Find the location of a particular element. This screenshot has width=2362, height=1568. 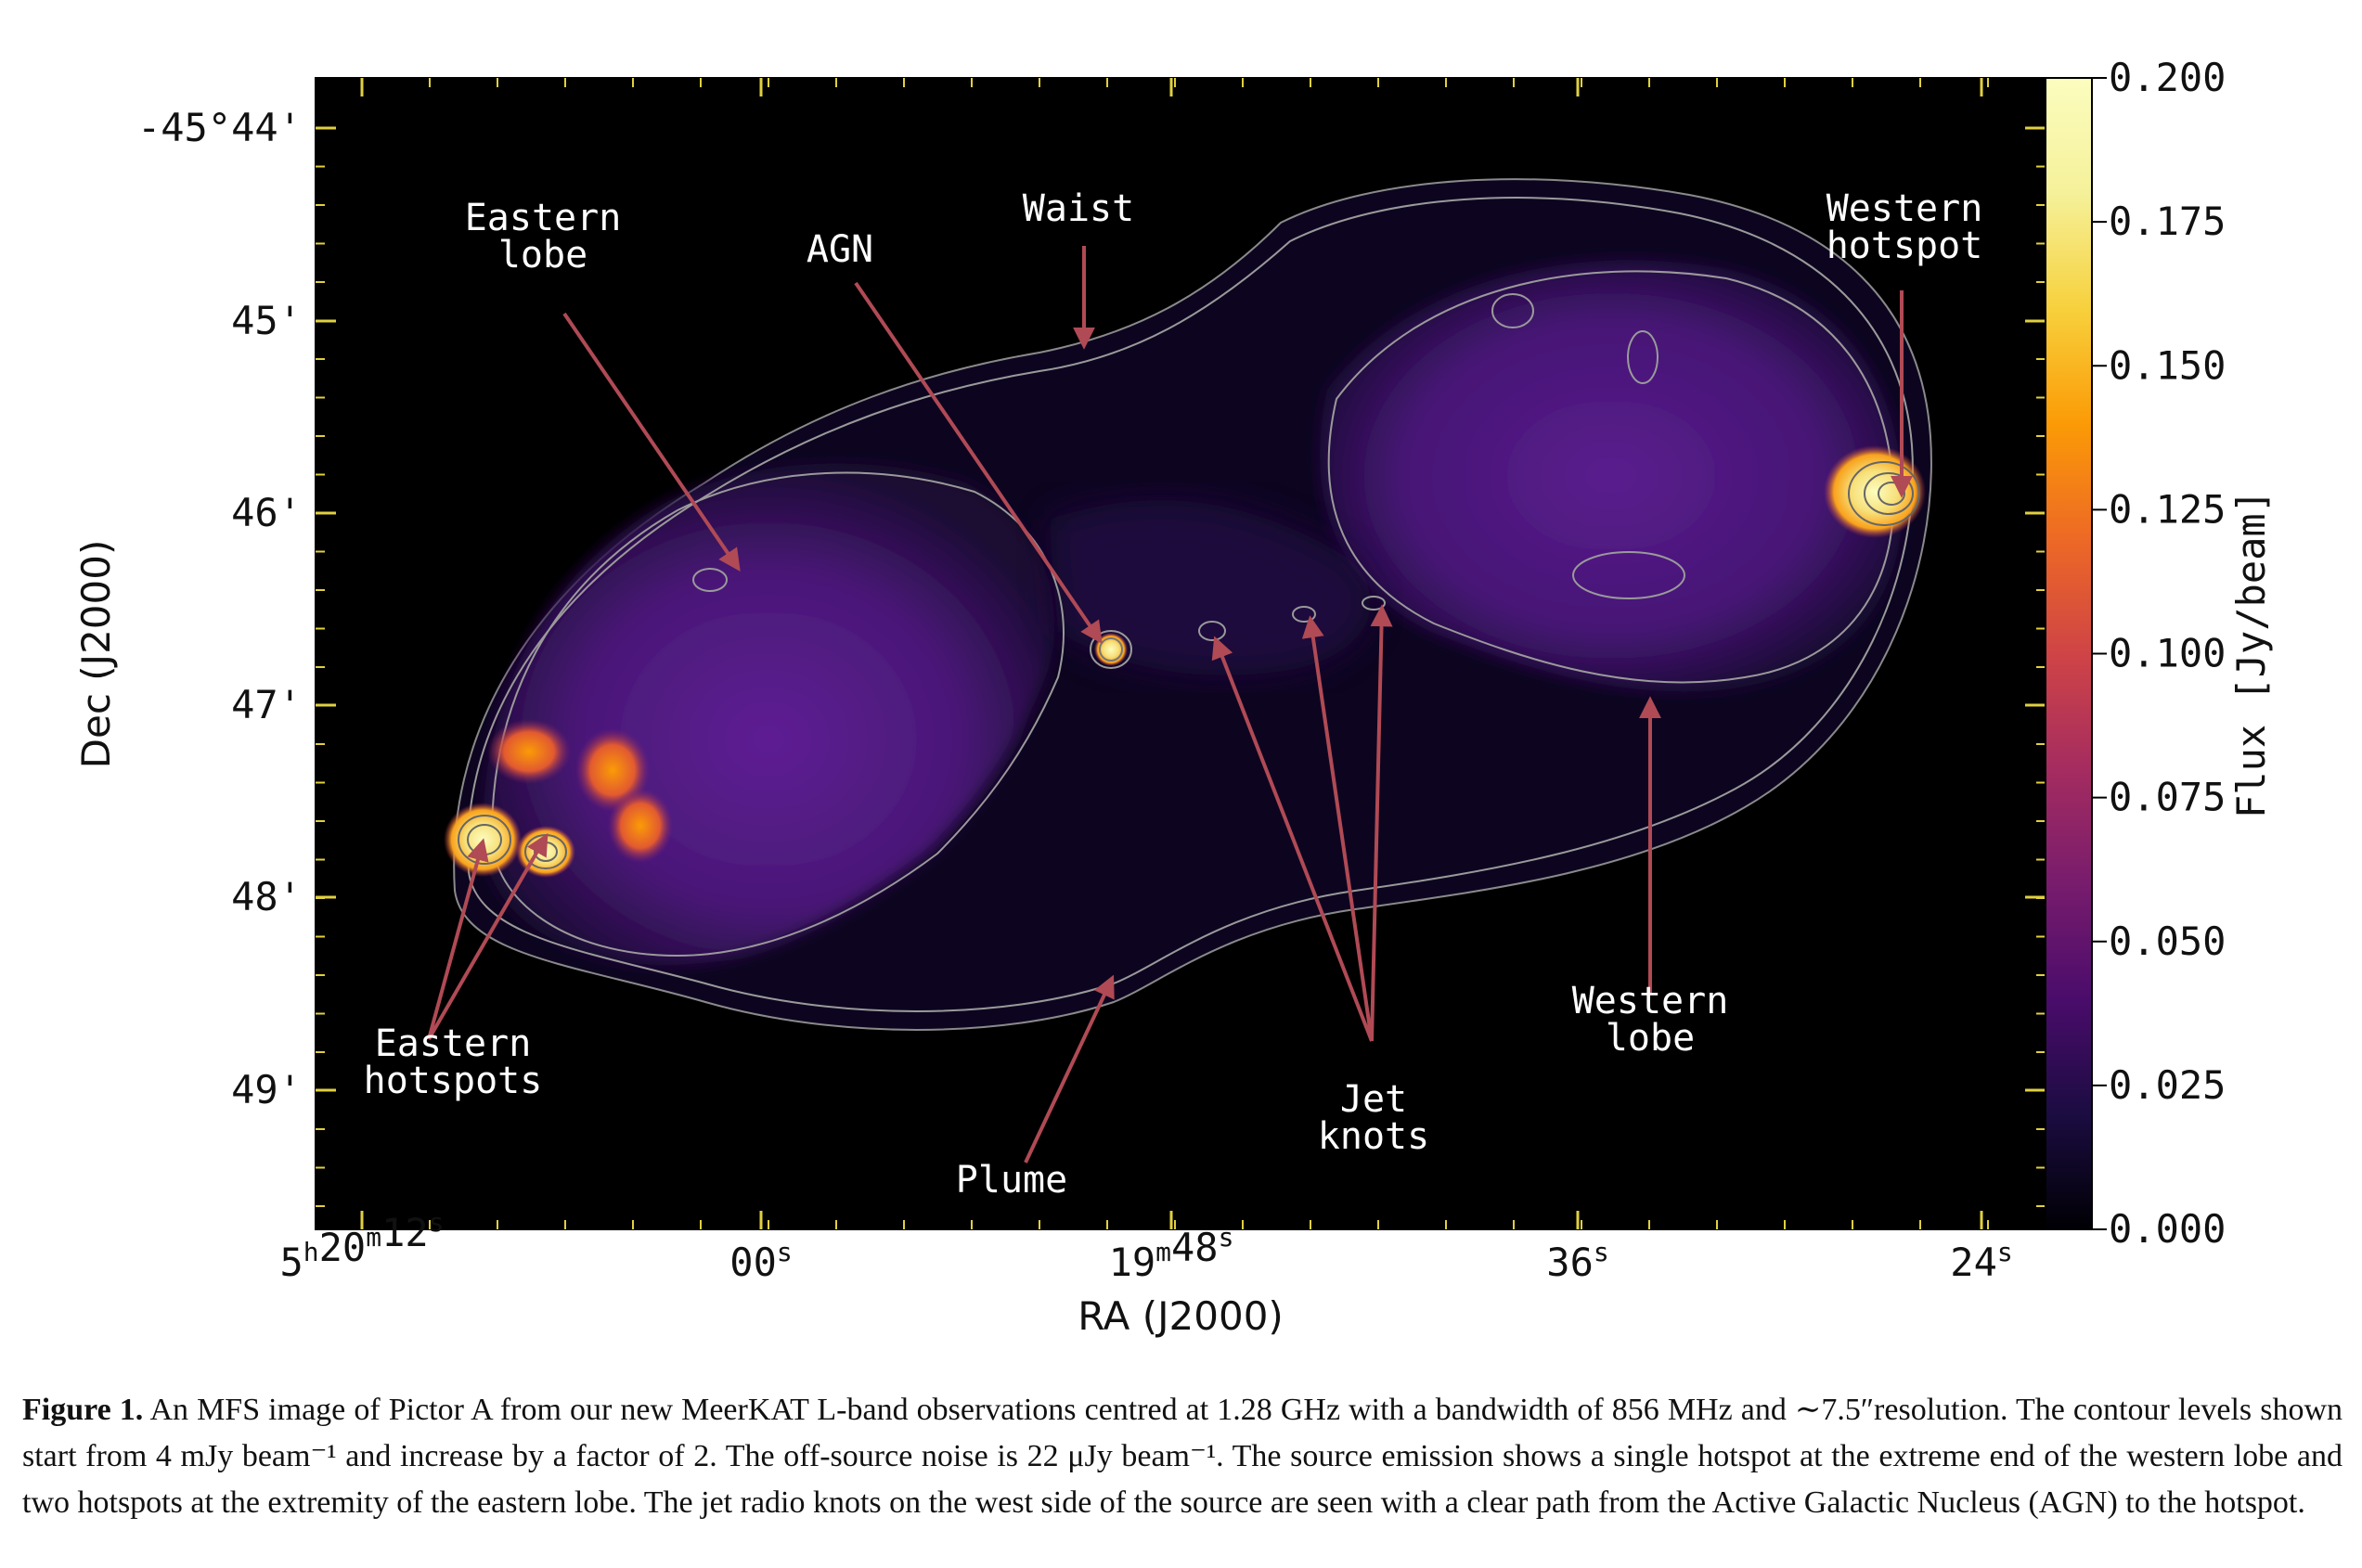

y-axis-title: Dec (J2000) is located at coordinates (96, 655).